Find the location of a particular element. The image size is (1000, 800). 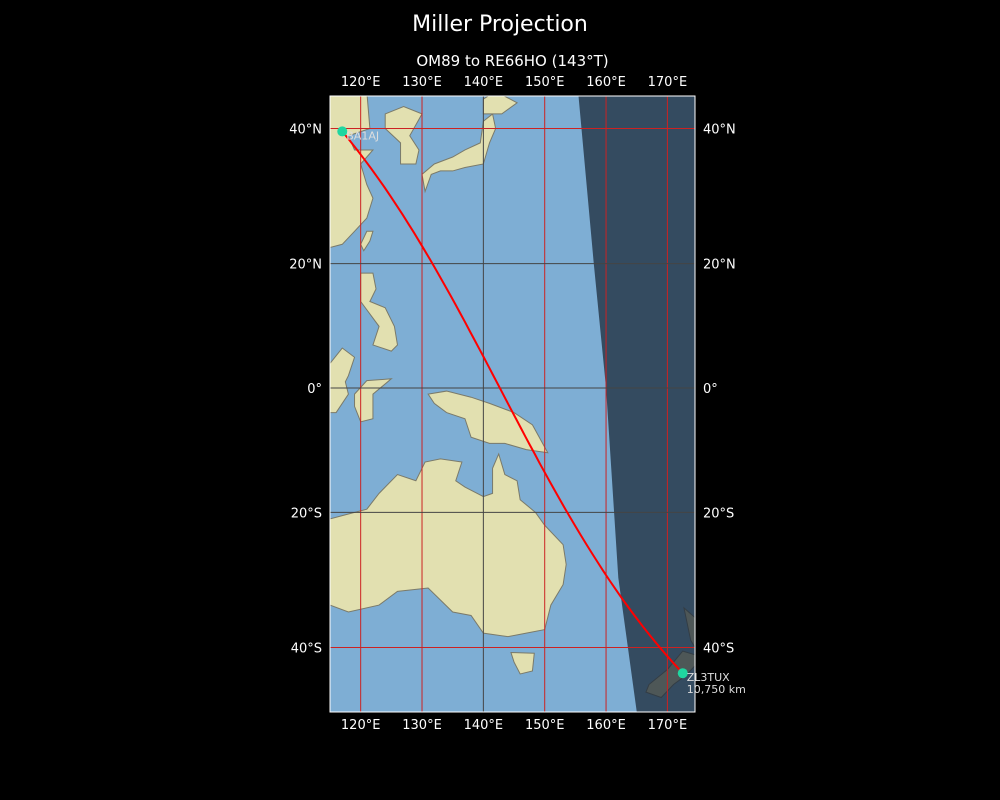

land-sulawesi is located at coordinates (373, 400).